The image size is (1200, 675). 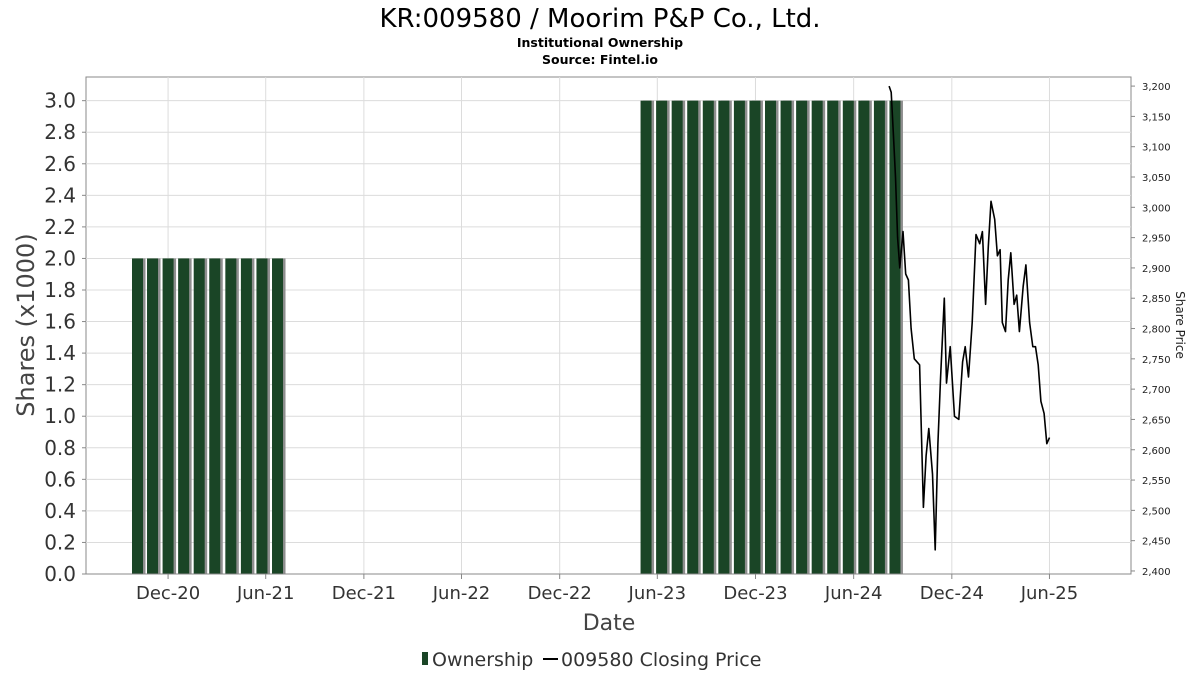 What do you see at coordinates (60, 290) in the screenshot?
I see `left-tick-label-9: 1.8` at bounding box center [60, 290].